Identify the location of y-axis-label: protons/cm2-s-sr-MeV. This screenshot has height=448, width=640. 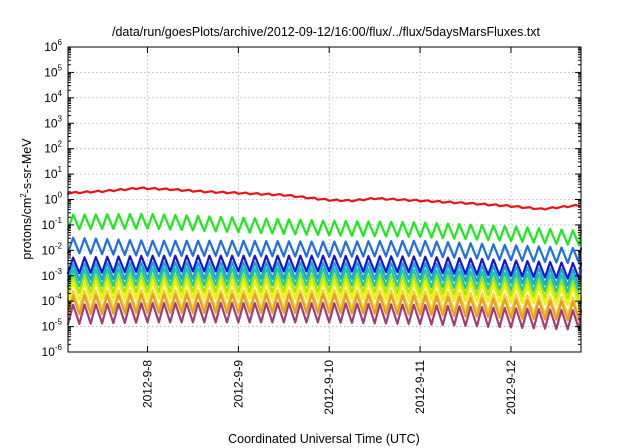
(26, 199).